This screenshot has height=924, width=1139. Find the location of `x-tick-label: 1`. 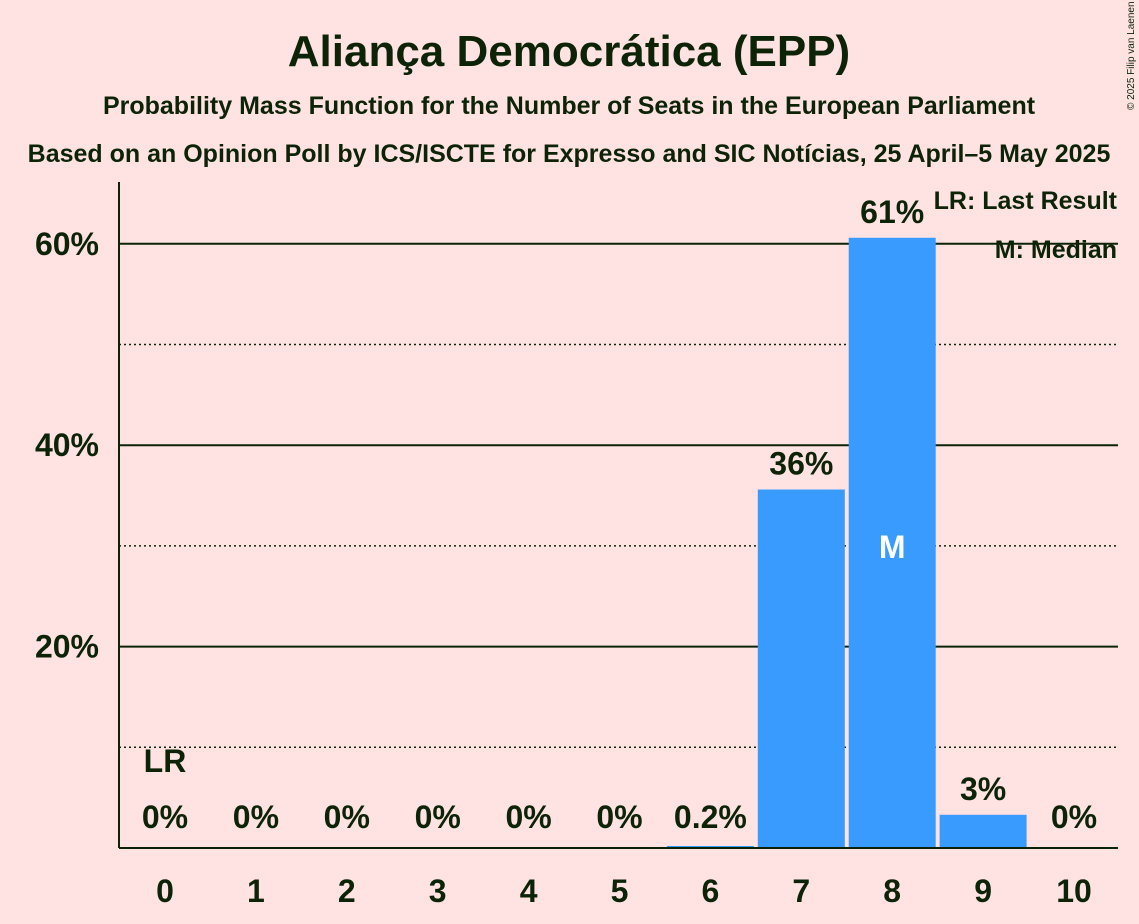

x-tick-label: 1 is located at coordinates (256, 891).